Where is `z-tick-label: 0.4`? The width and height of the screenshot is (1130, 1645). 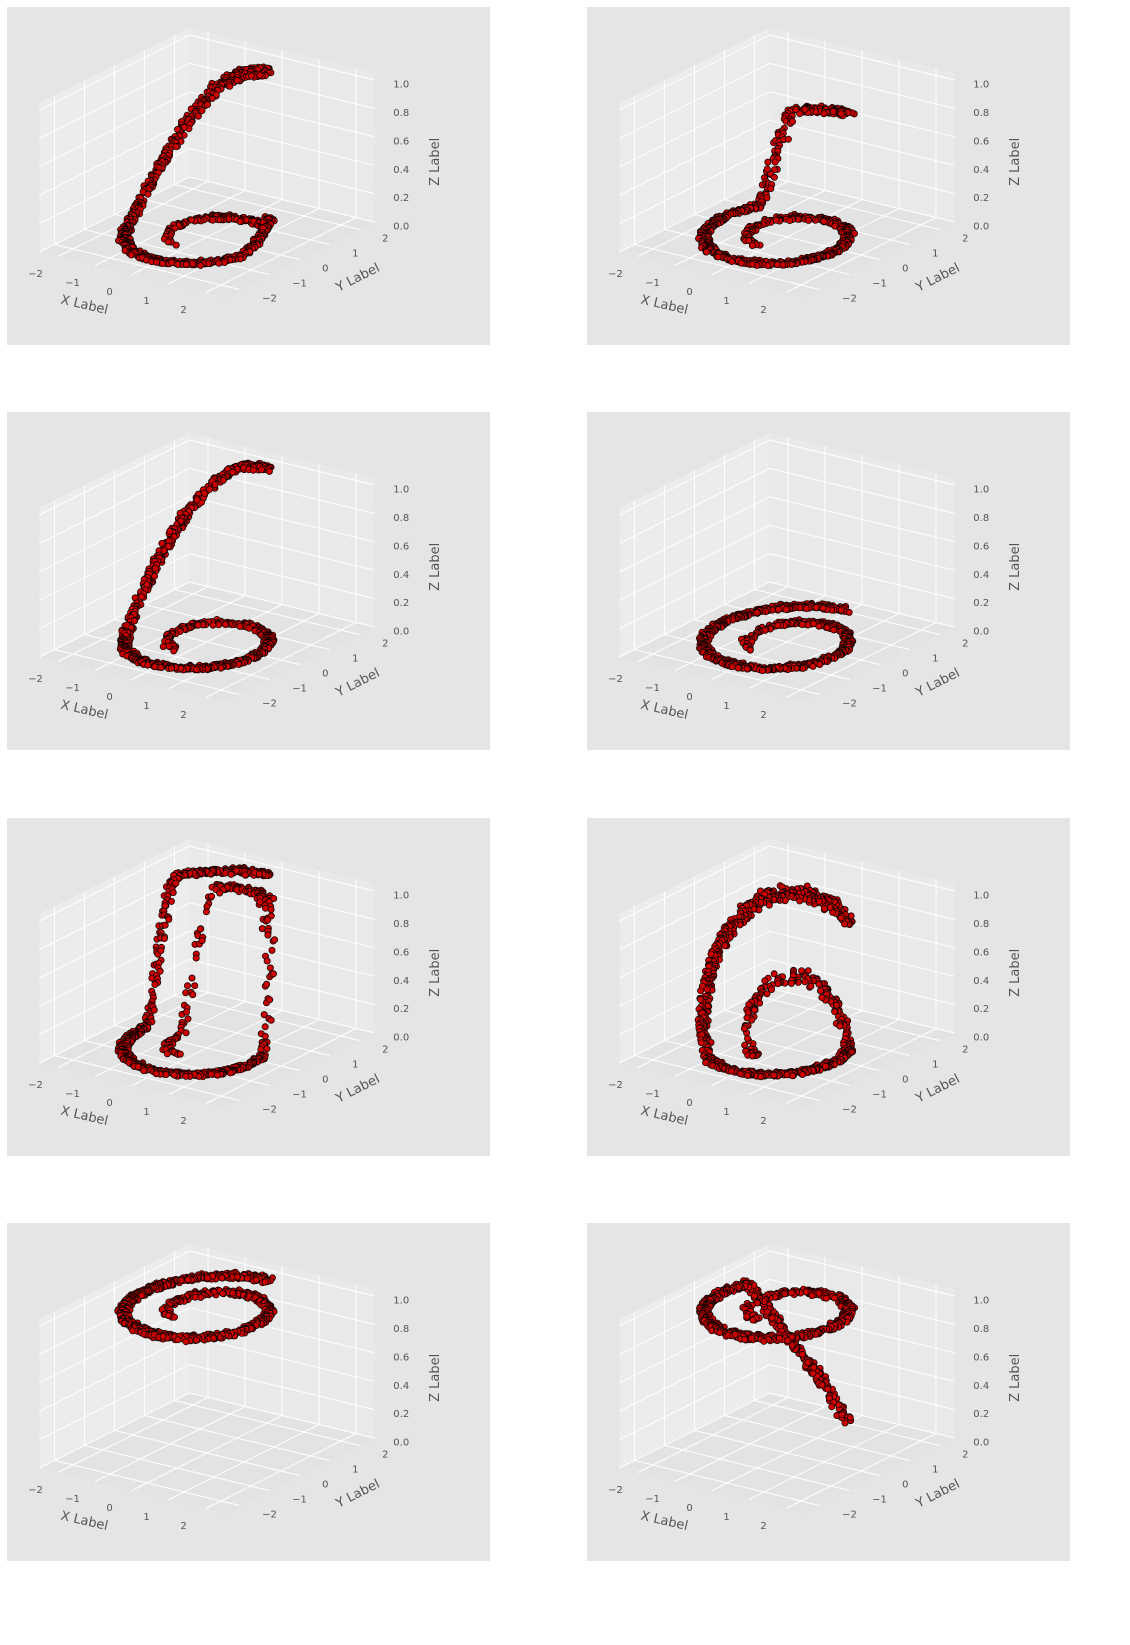 z-tick-label: 0.4 is located at coordinates (401, 575).